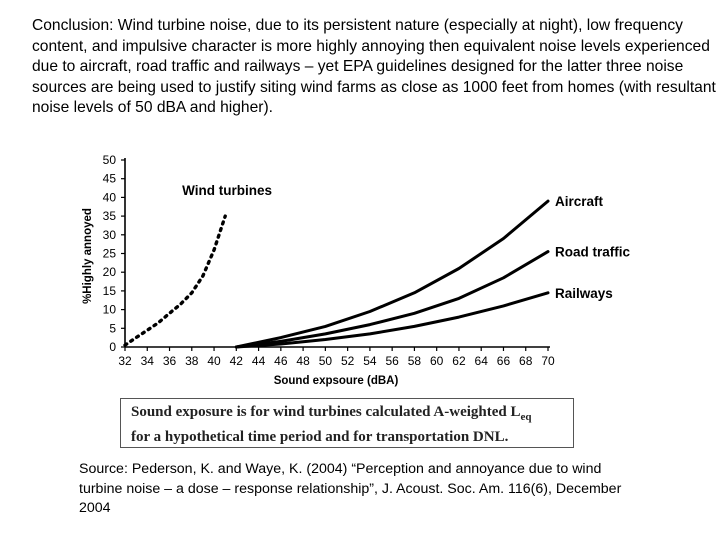 Image resolution: width=720 pixels, height=540 pixels. Describe the element at coordinates (548, 361) in the screenshot. I see `x-tick-label: 70` at that location.